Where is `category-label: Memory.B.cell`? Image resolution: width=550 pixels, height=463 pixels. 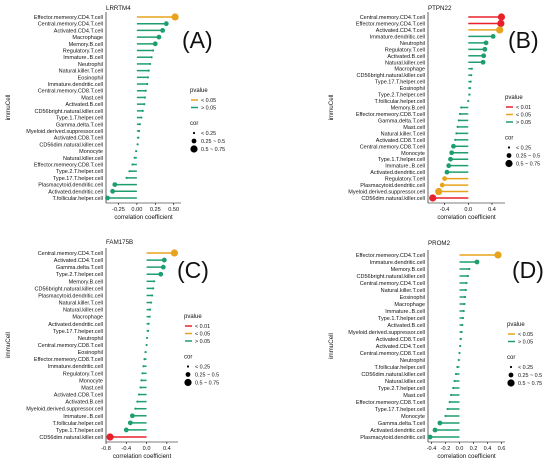 category-label: Memory.B.cell is located at coordinates (86, 282).